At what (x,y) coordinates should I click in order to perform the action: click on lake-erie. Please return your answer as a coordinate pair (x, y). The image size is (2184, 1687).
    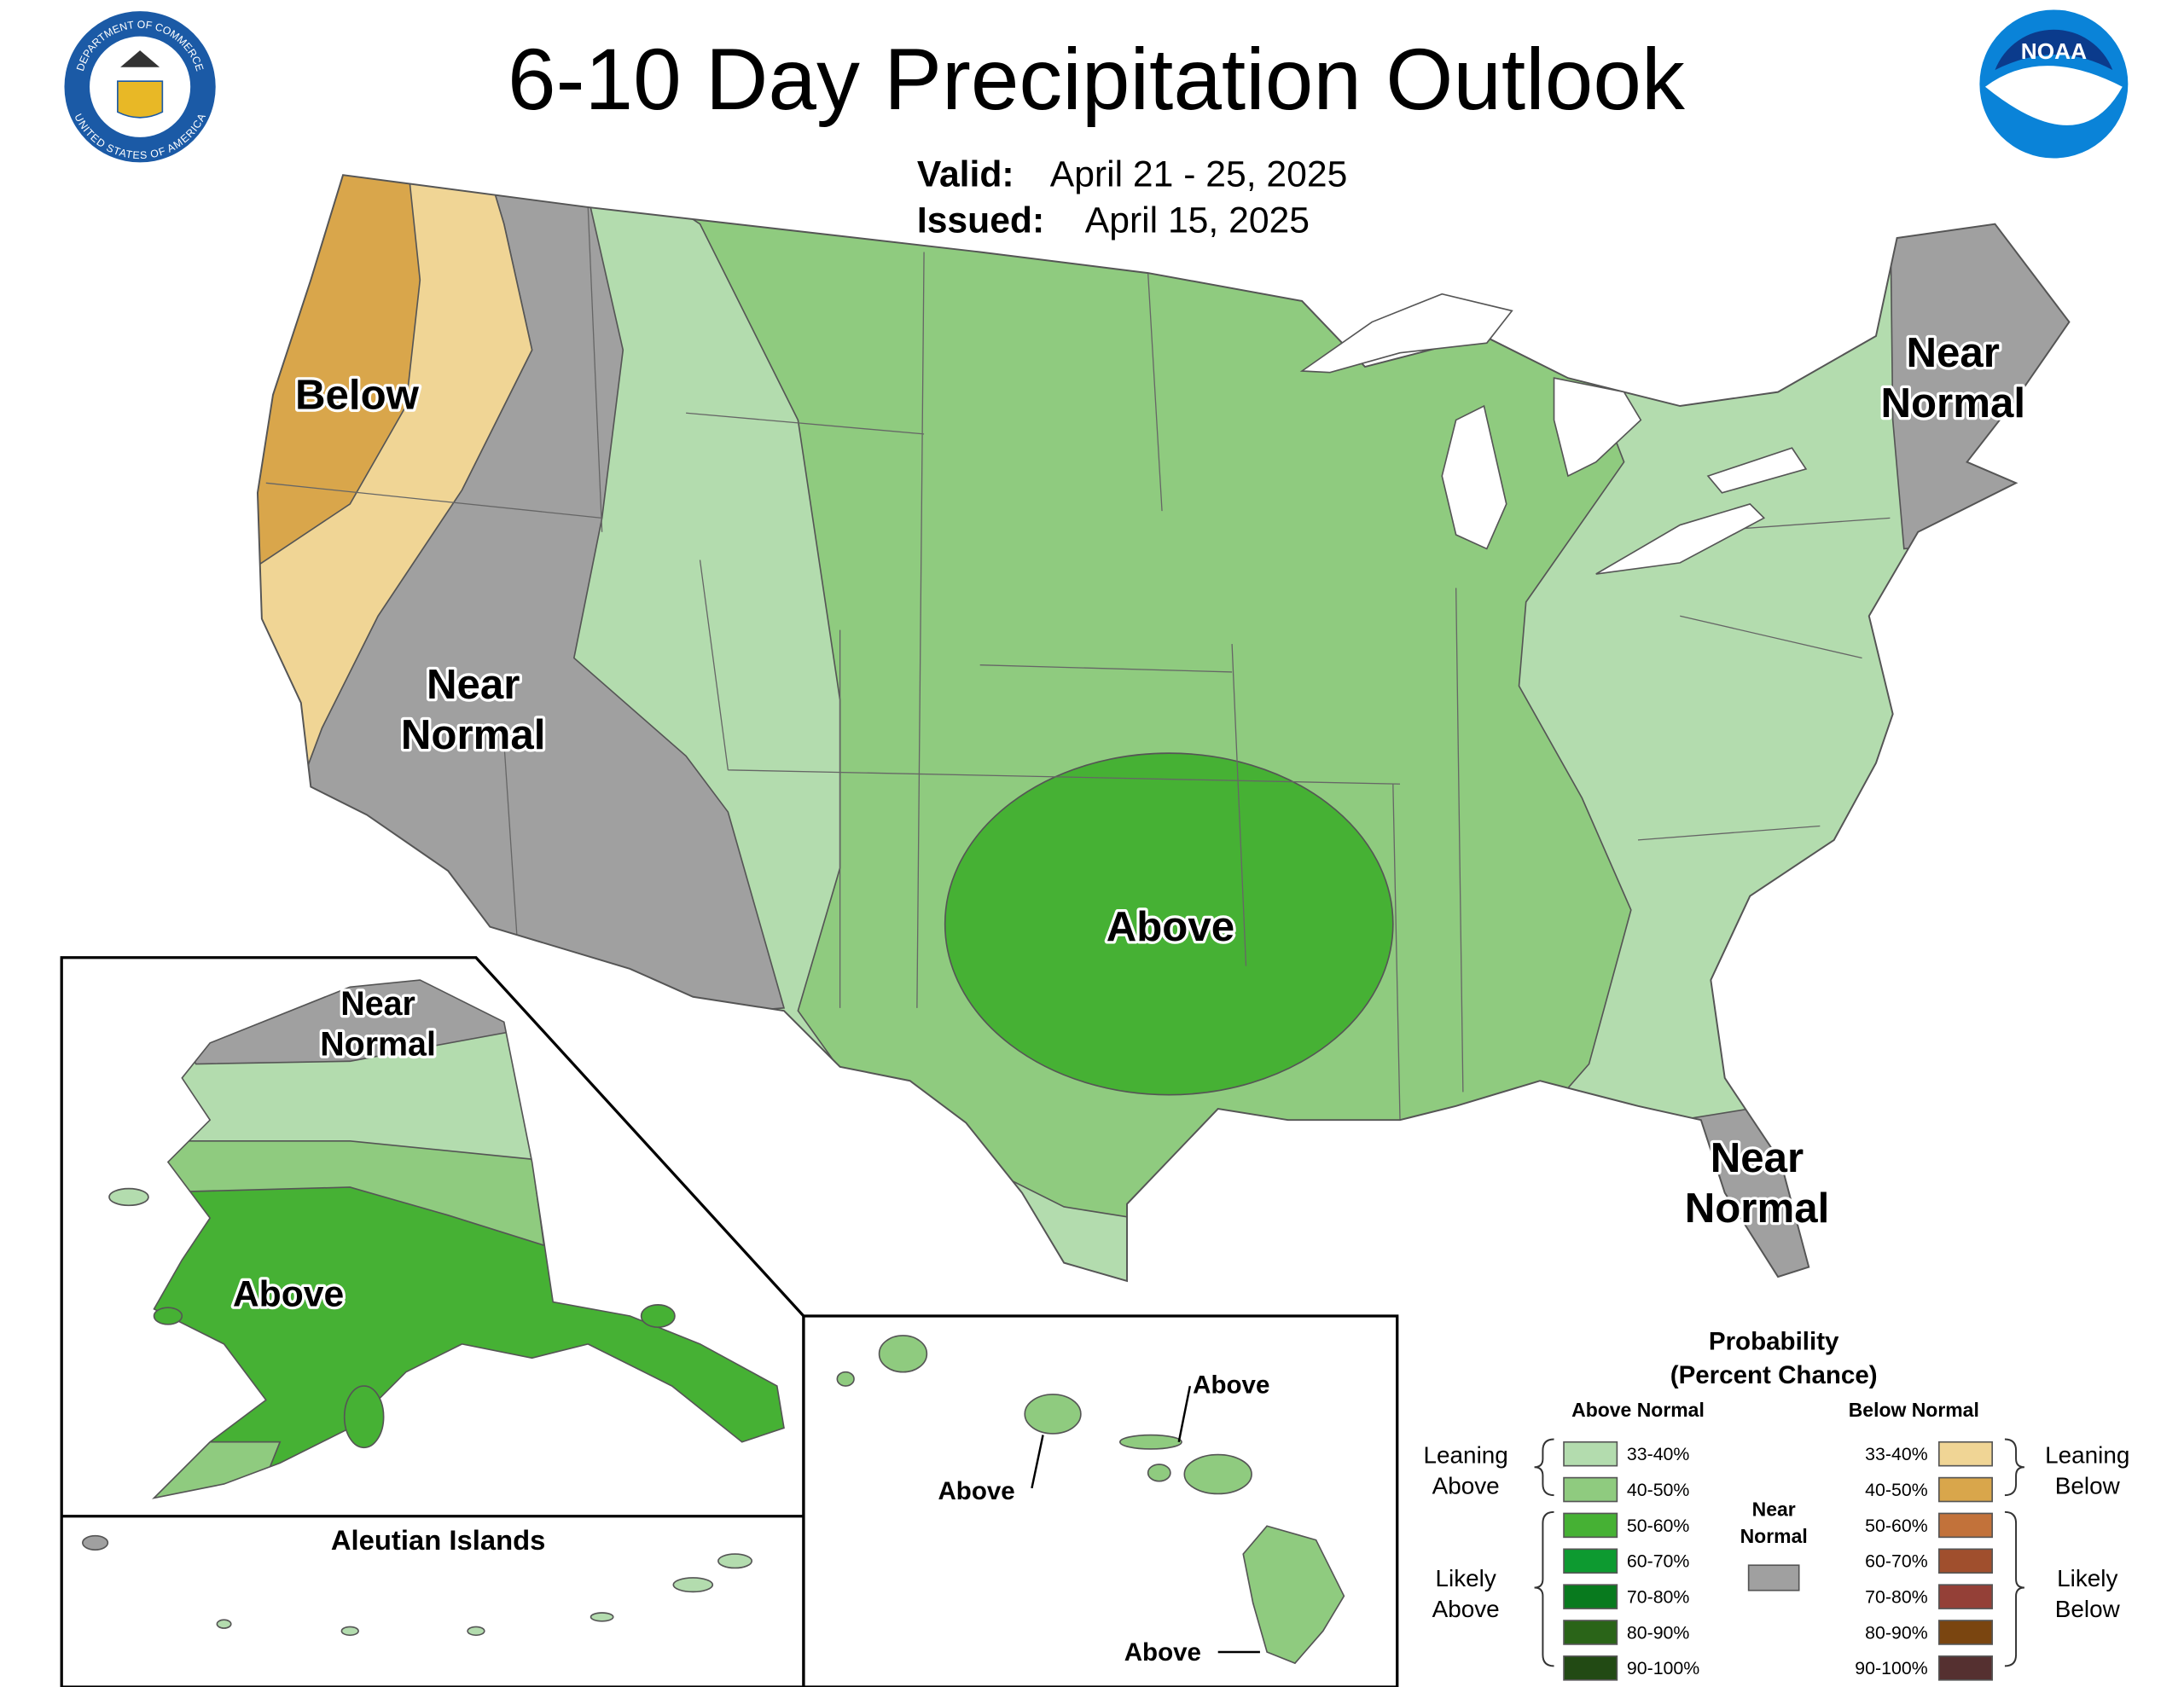
    Looking at the image, I should click on (1681, 539).